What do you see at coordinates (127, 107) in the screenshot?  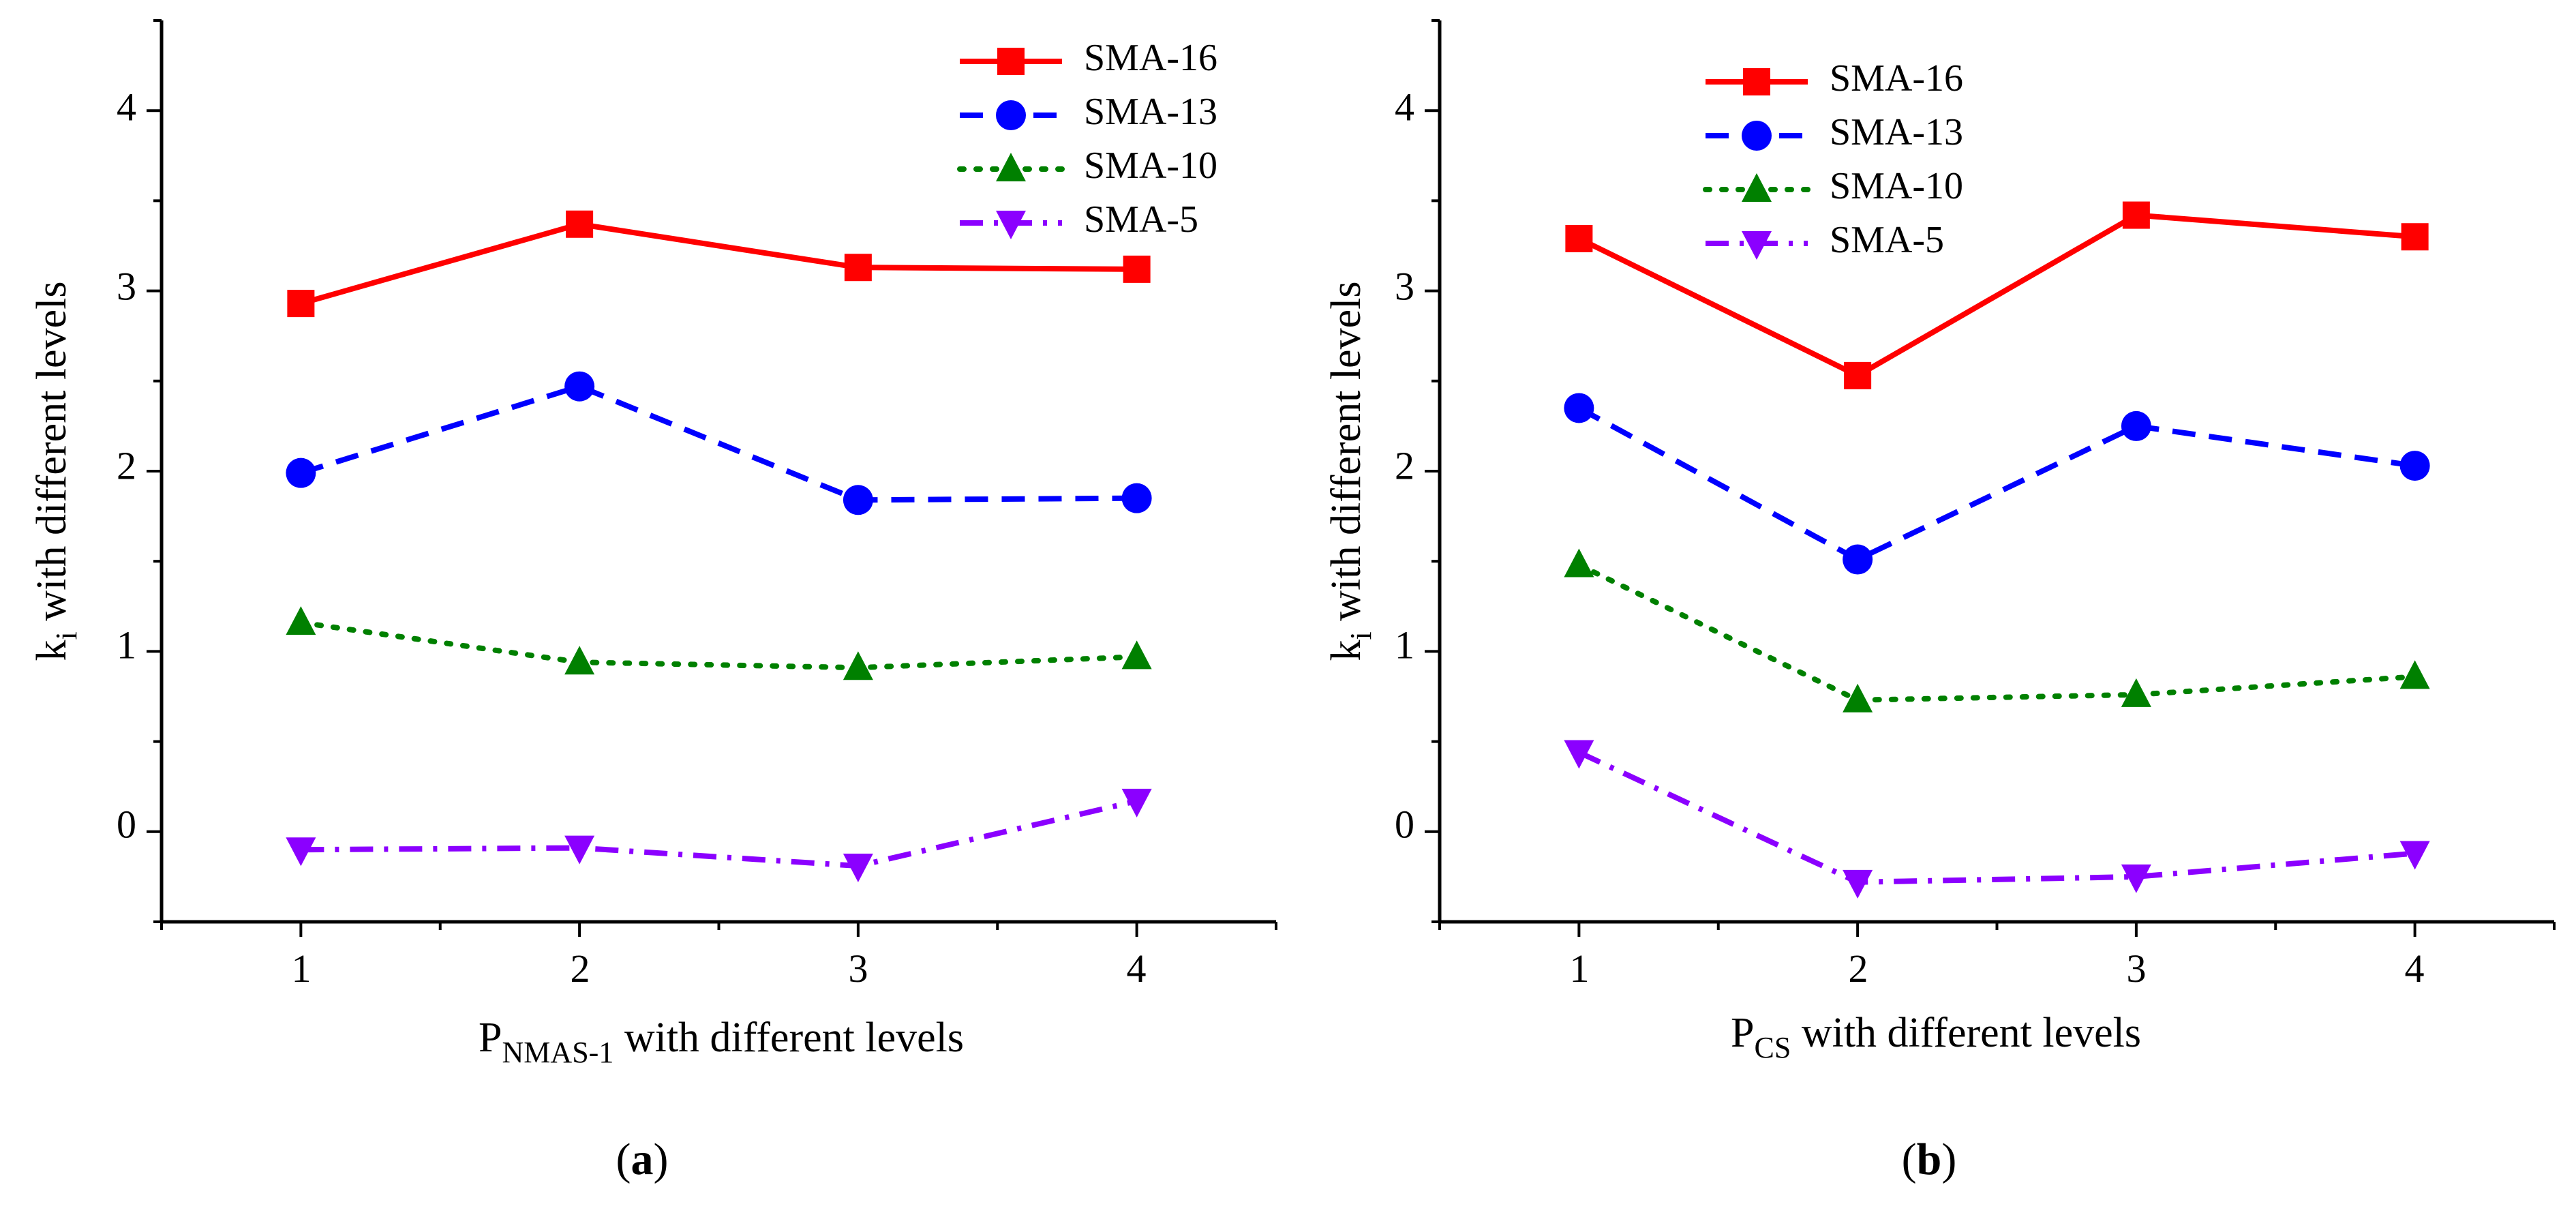 I see `chart-a-ytick-label: 4` at bounding box center [127, 107].